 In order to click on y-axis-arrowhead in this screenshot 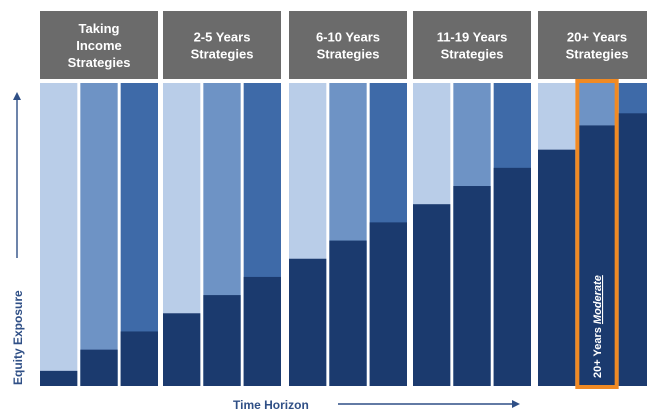, I will do `click(17, 96)`.